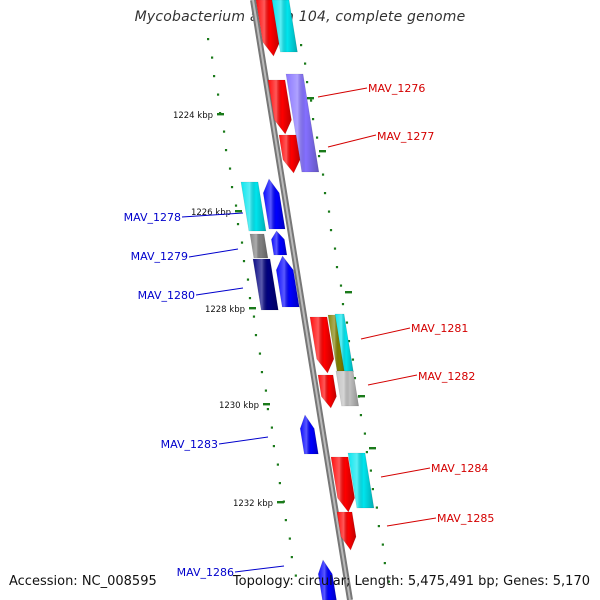 Image resolution: width=600 pixels, height=600 pixels. I want to click on label-mav-1279: MAV_1279, so click(159, 256).